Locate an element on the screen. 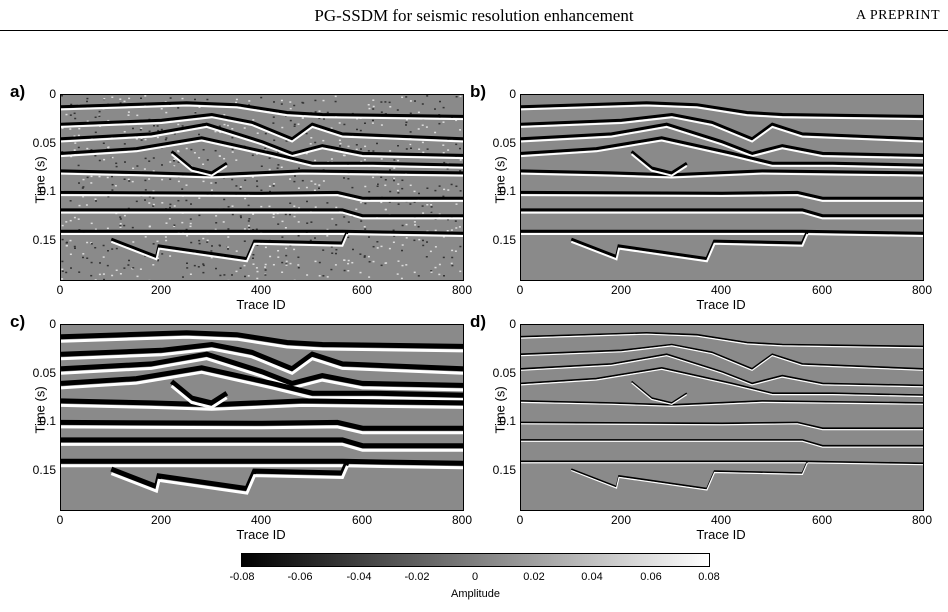  preprint-label: A PREPRINT is located at coordinates (898, 15).